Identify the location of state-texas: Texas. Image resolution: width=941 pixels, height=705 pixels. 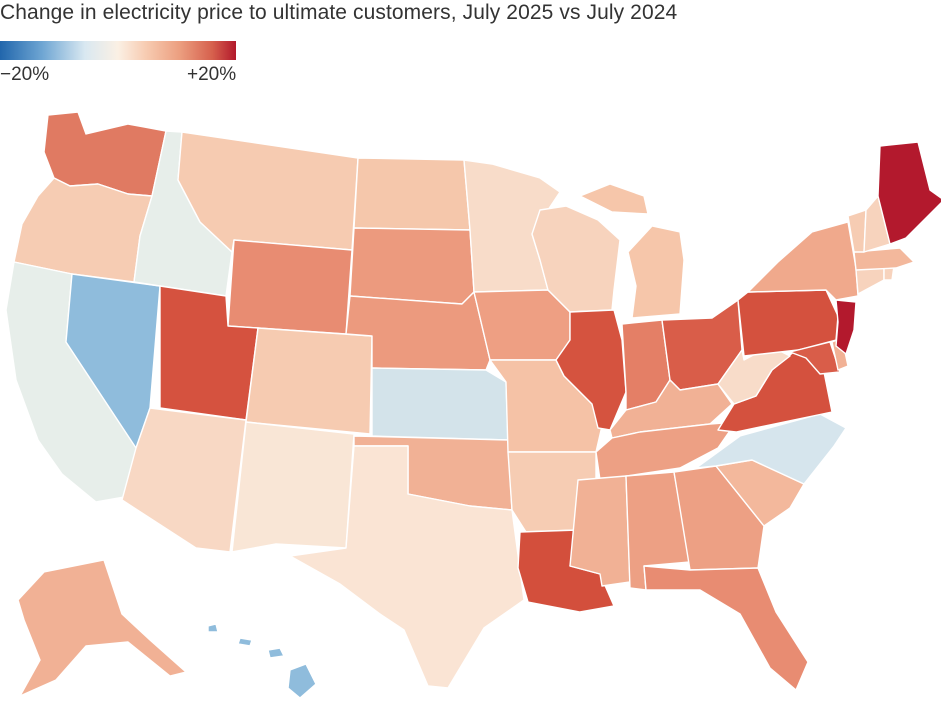
(407, 567).